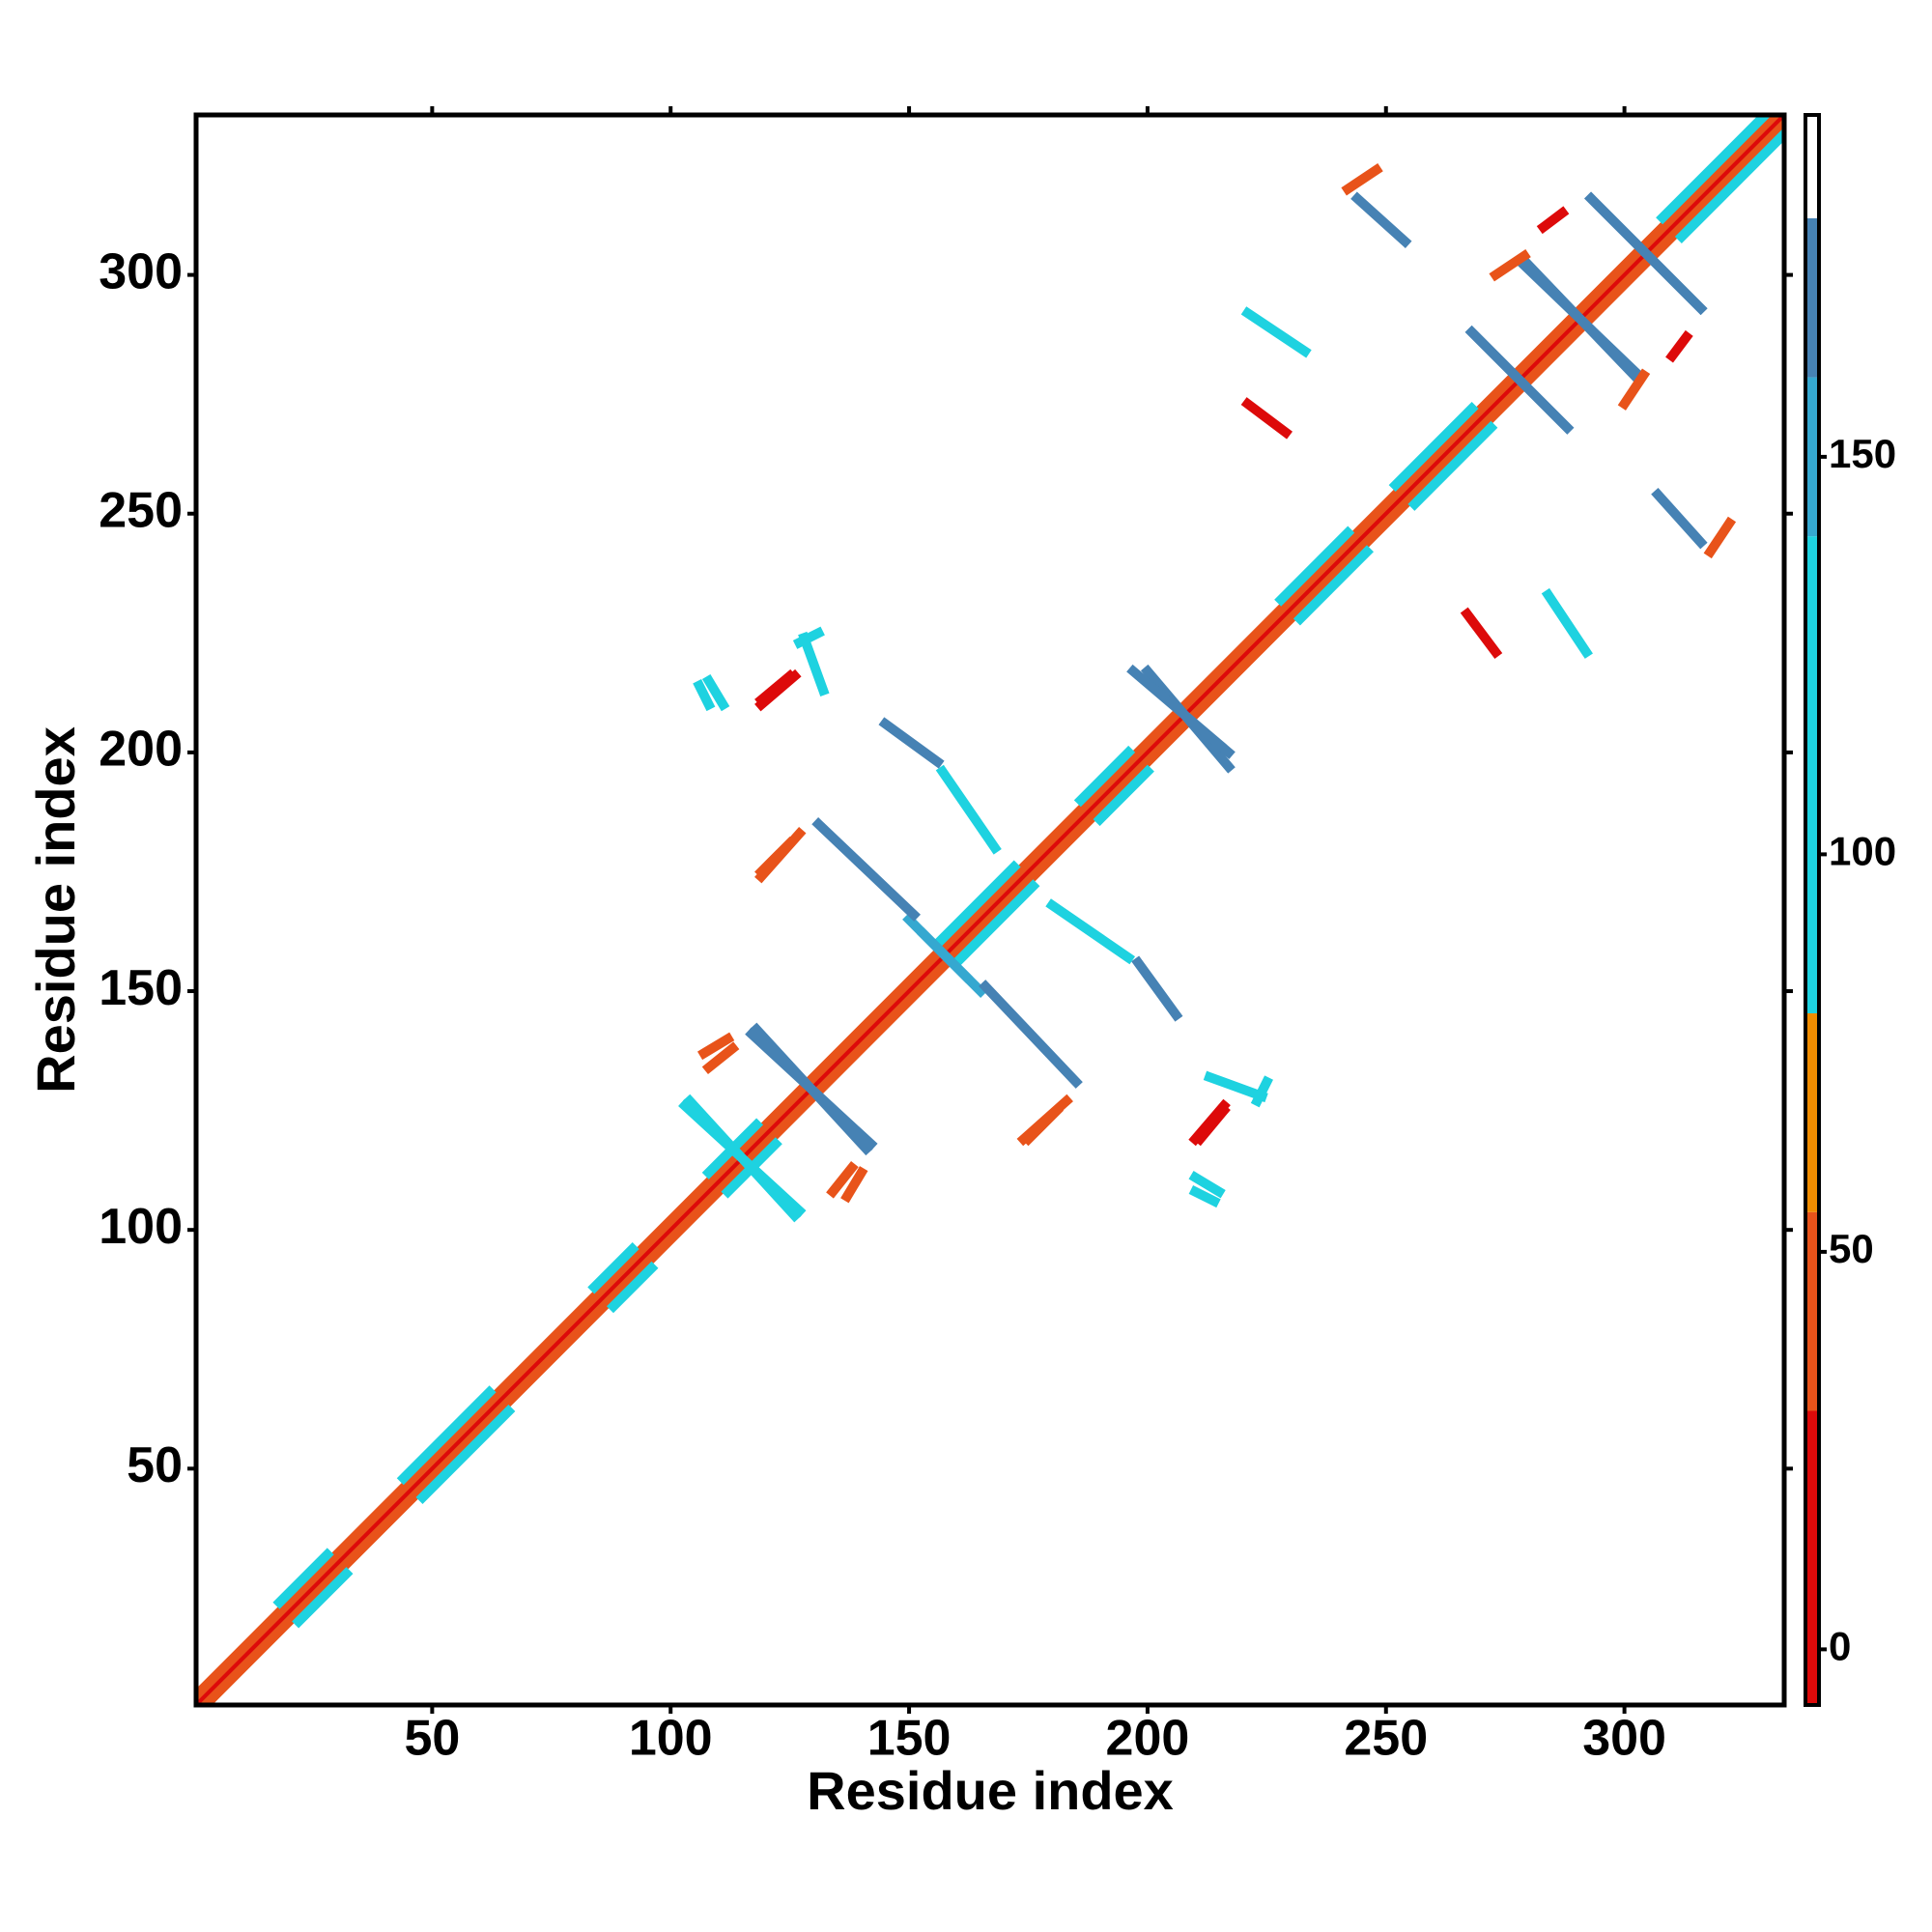 Image resolution: width=1932 pixels, height=1932 pixels. What do you see at coordinates (1862, 453) in the screenshot?
I see `colorbar-tick-label: 150` at bounding box center [1862, 453].